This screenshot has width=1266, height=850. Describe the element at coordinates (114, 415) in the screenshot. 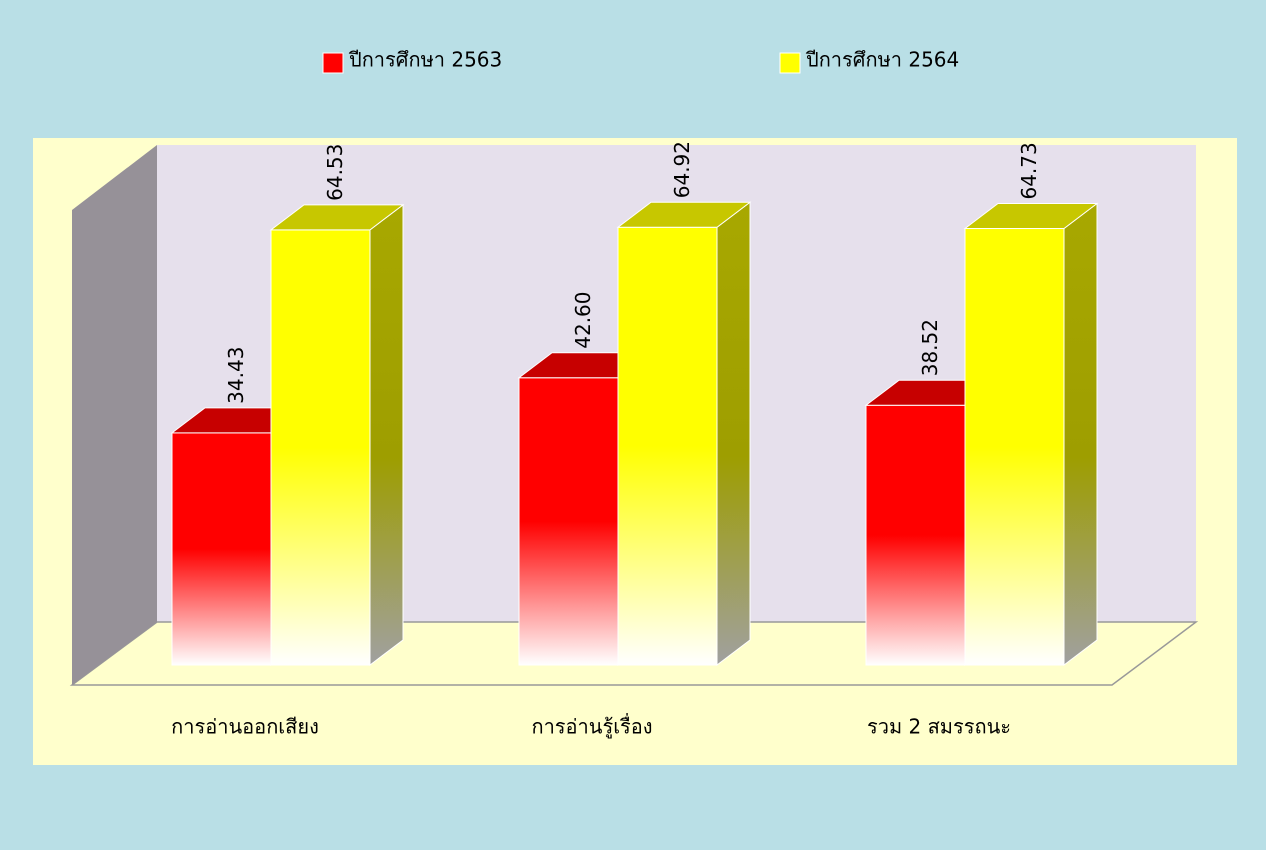

I see `side-wall` at that location.